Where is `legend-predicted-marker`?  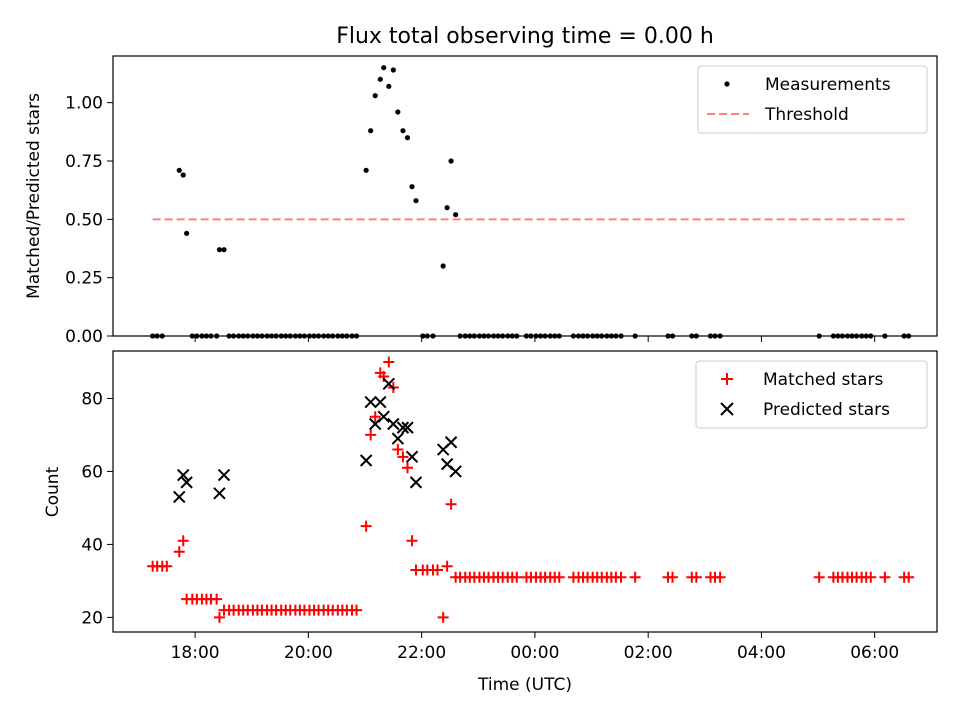 legend-predicted-marker is located at coordinates (727, 409).